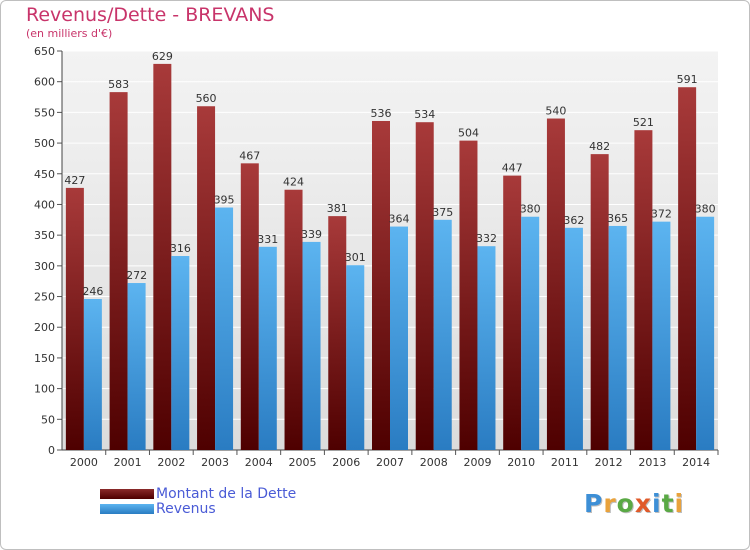  Describe the element at coordinates (259, 462) in the screenshot. I see `x-tick-label: 2004` at that location.